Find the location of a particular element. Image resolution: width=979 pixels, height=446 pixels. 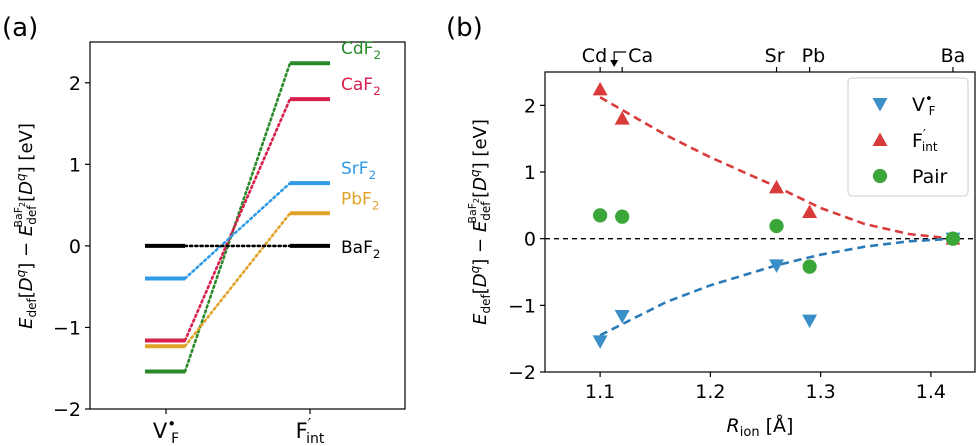

x-tick-label: 1.3 is located at coordinates (821, 392).